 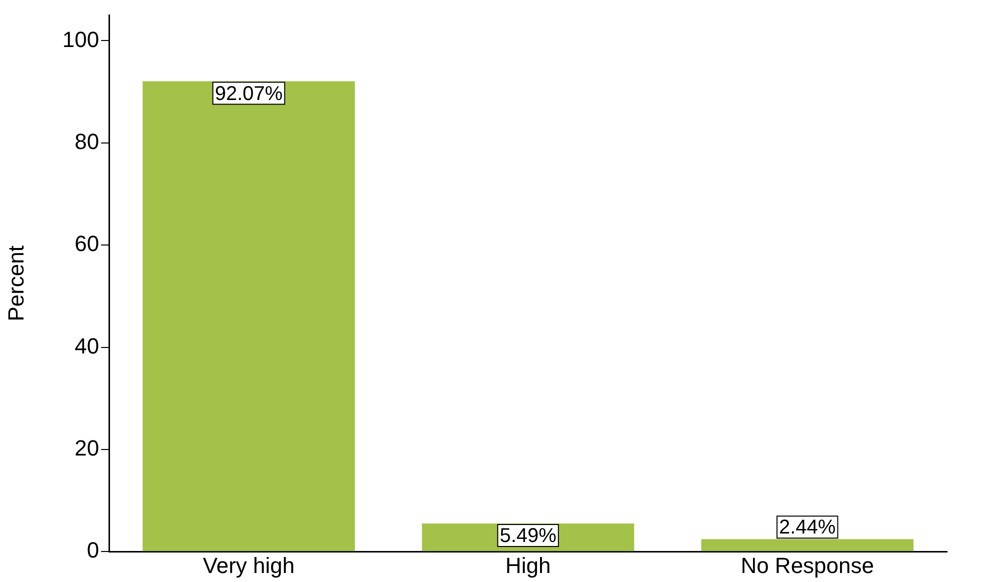 I want to click on x-tick-label: No Response, so click(x=807, y=565).